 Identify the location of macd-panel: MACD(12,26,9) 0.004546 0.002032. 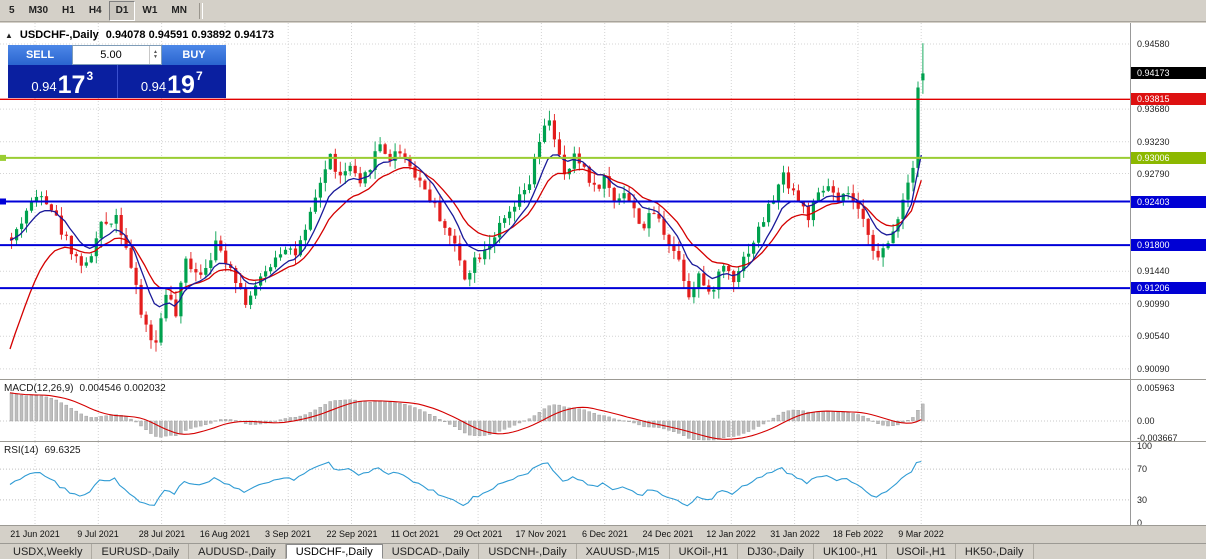
(565, 410).